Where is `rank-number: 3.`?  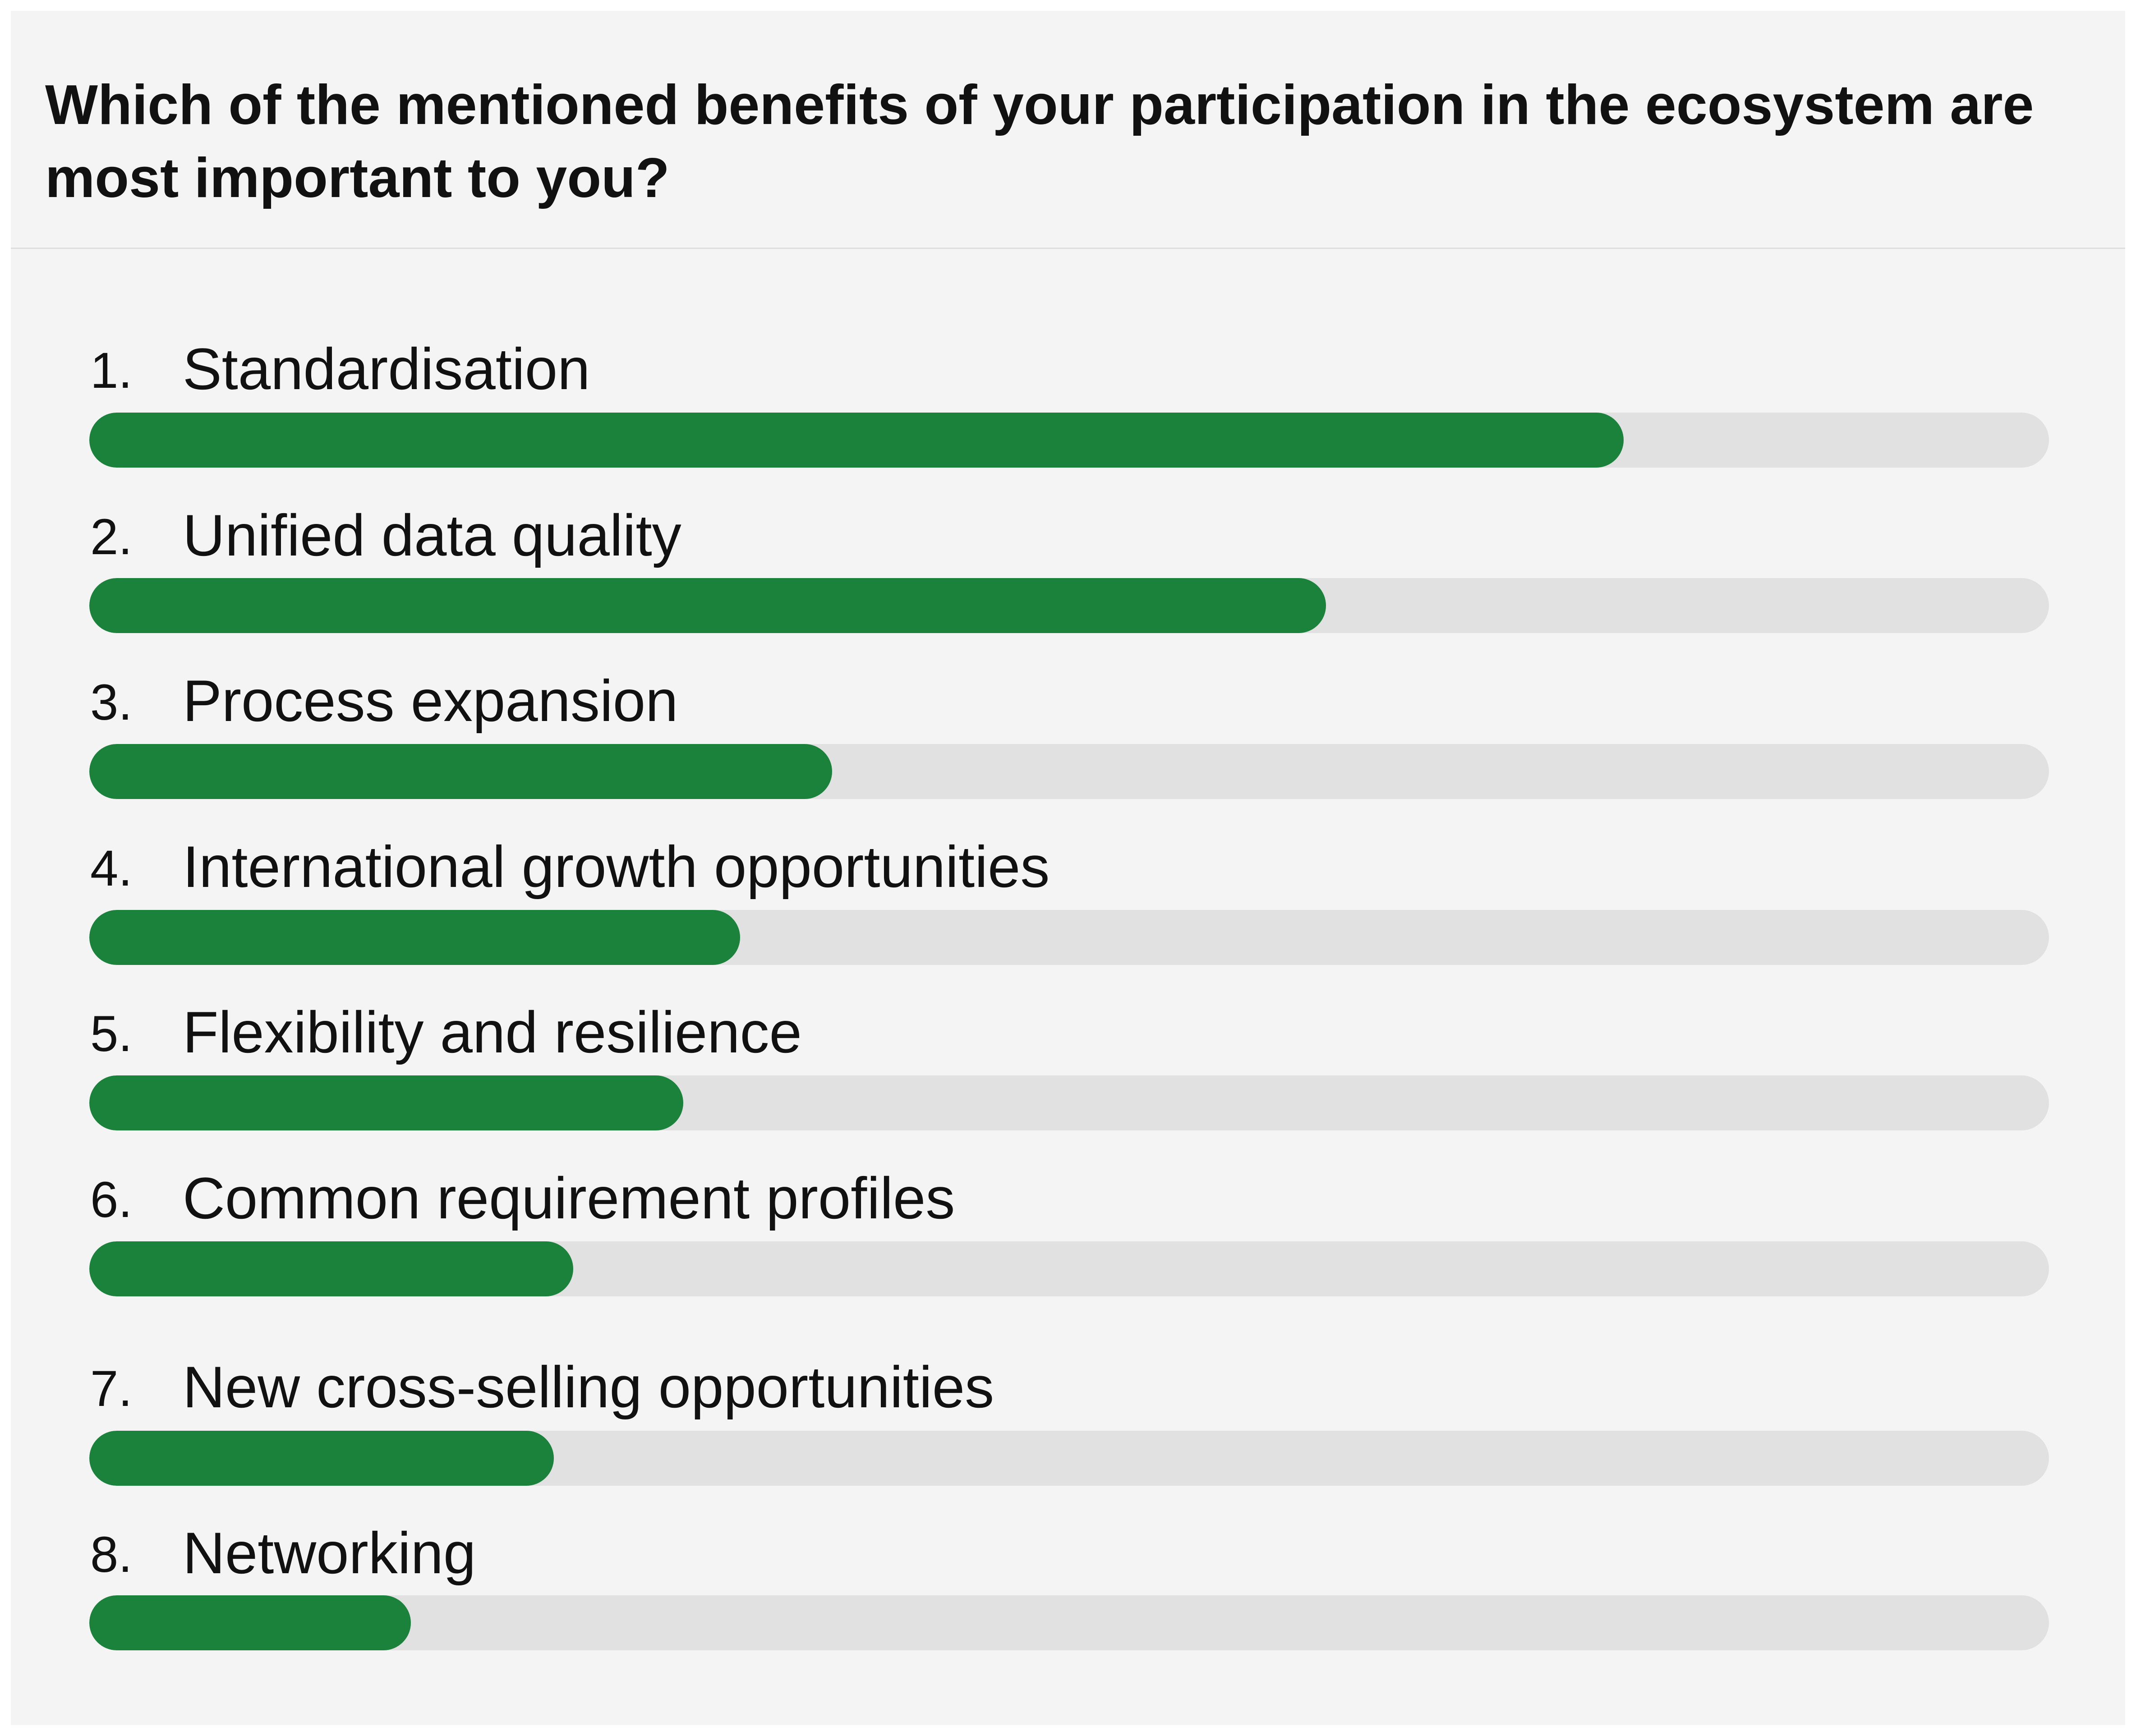
rank-number: 3. is located at coordinates (111, 702).